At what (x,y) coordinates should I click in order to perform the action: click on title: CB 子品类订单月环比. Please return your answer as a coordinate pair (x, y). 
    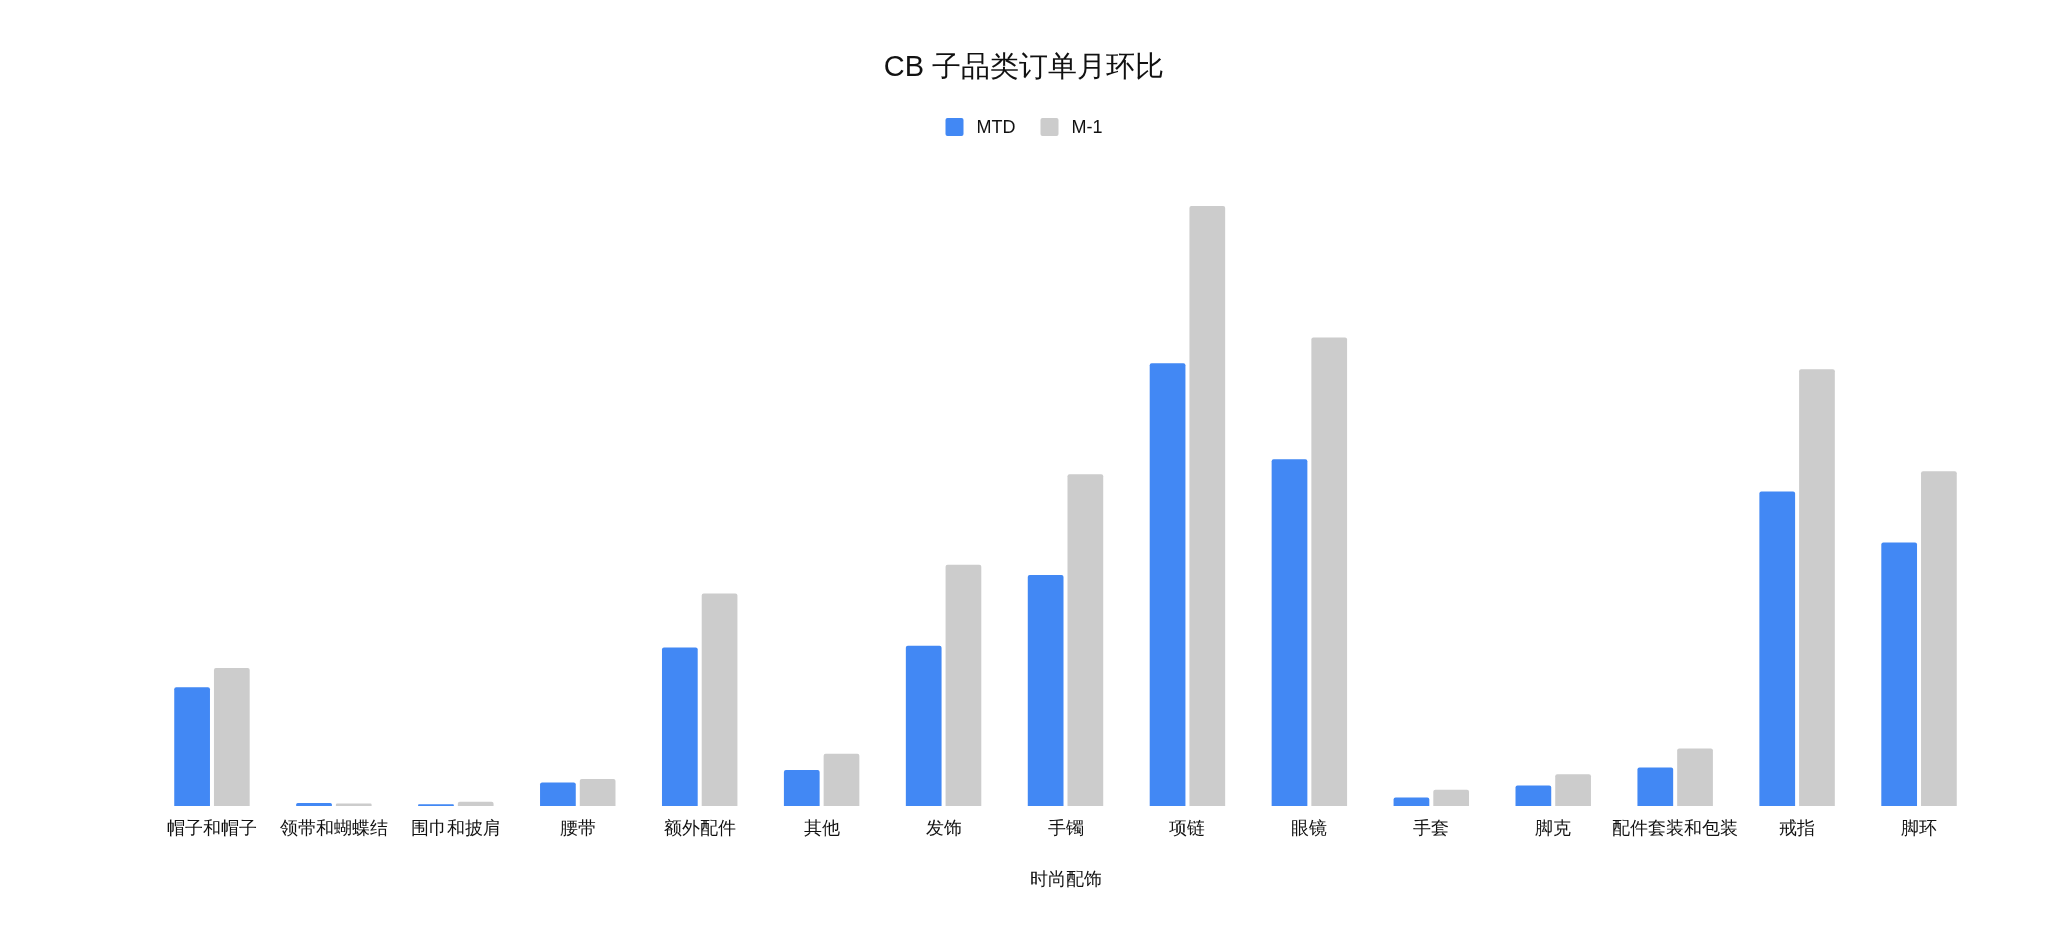
    Looking at the image, I should click on (1024, 66).